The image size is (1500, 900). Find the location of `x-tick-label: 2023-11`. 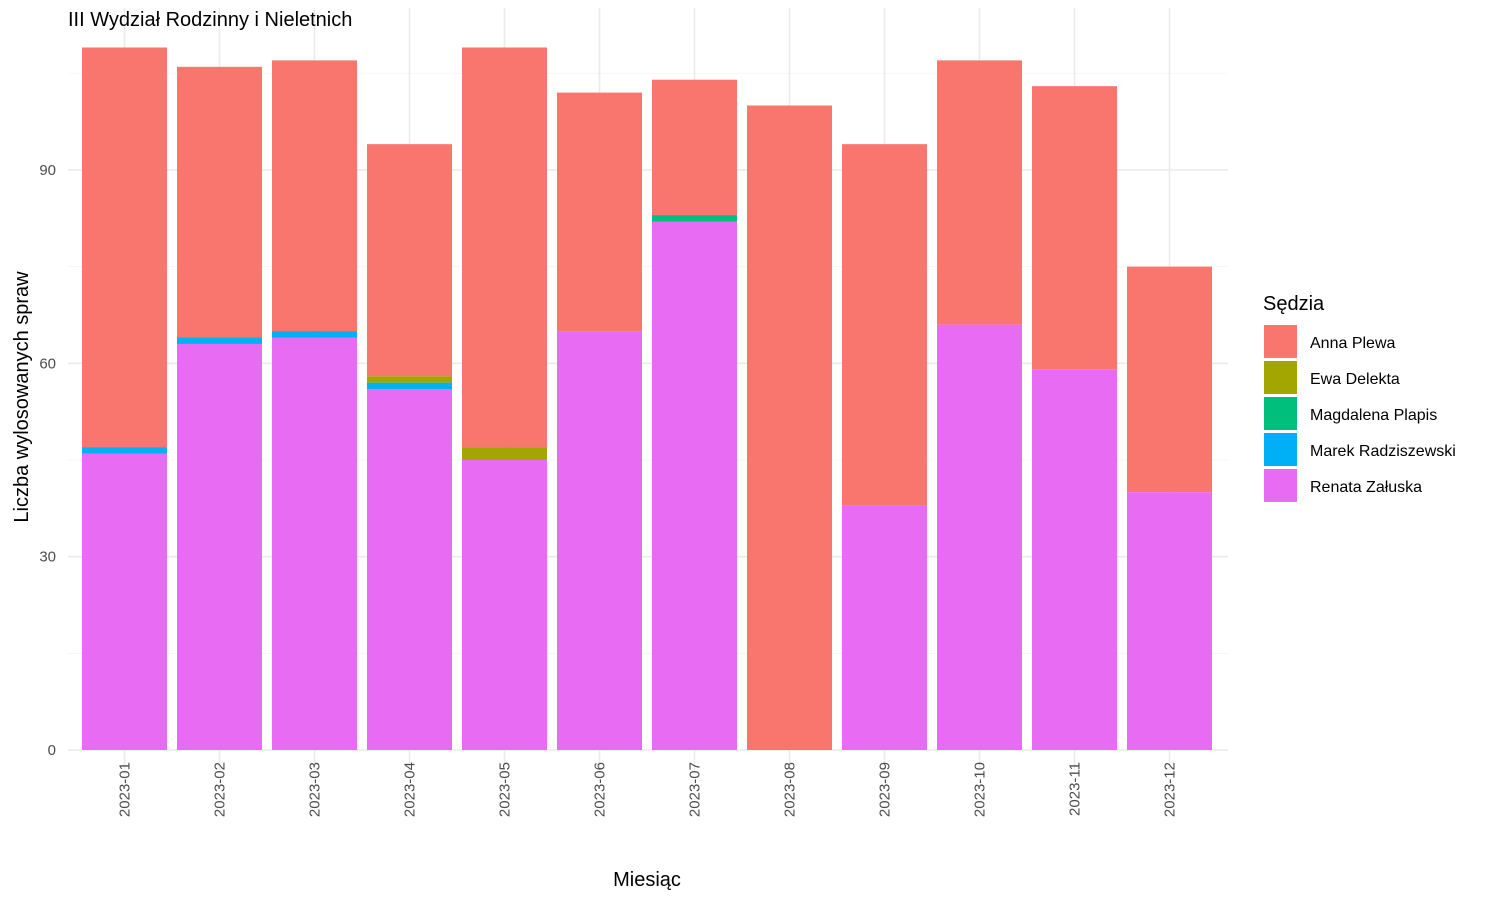

x-tick-label: 2023-11 is located at coordinates (1075, 789).